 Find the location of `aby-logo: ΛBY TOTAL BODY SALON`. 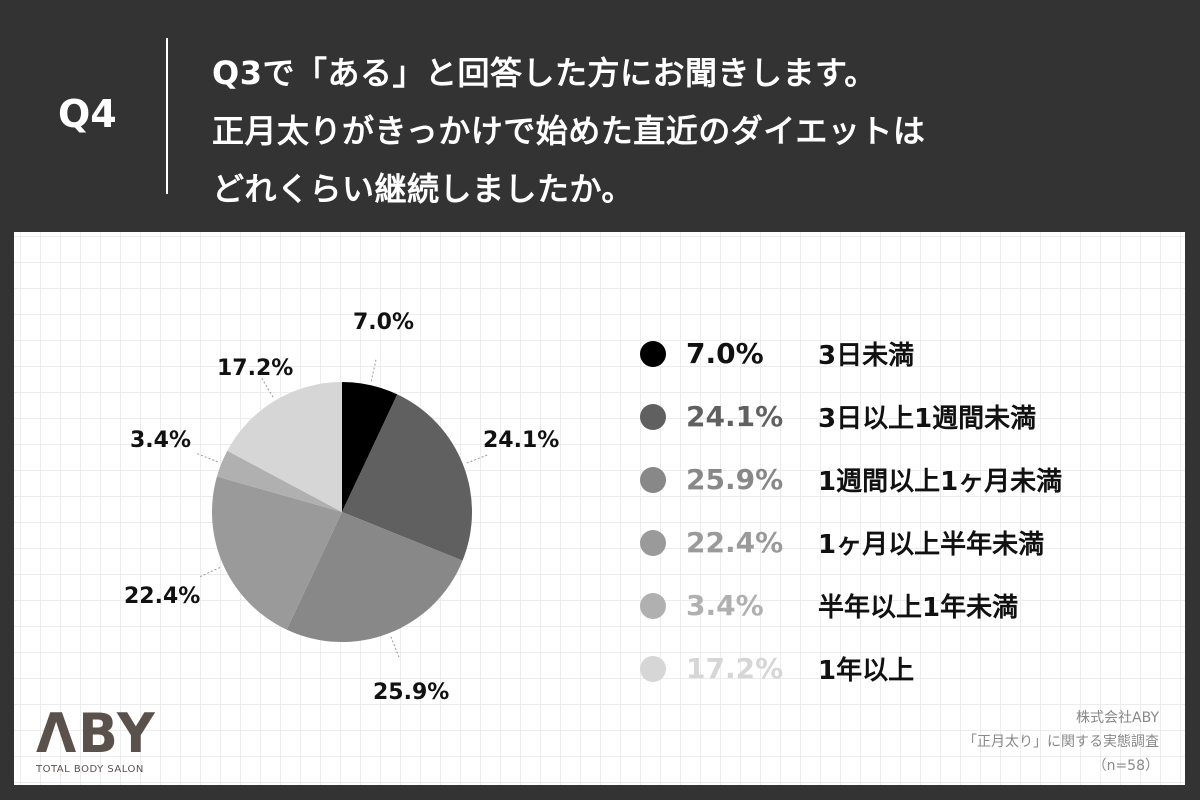

aby-logo: ΛBY TOTAL BODY SALON is located at coordinates (96, 738).